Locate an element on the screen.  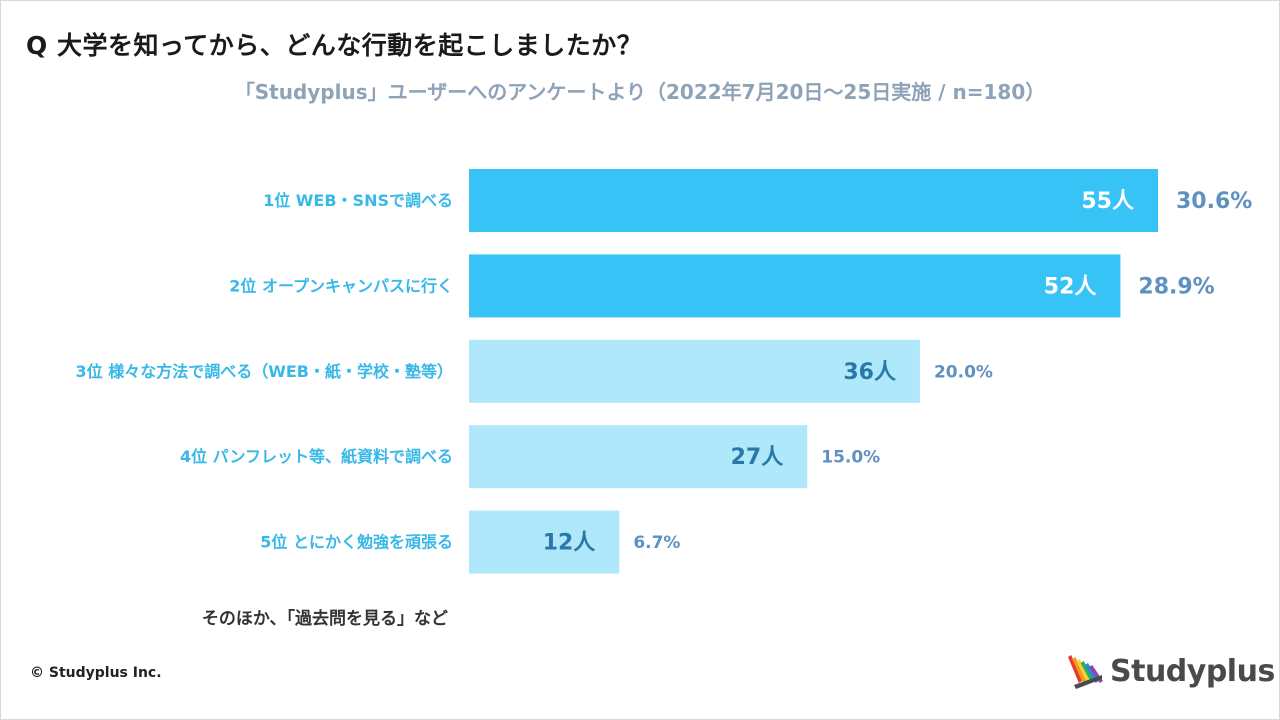
value-label: 52人 is located at coordinates (1070, 286).